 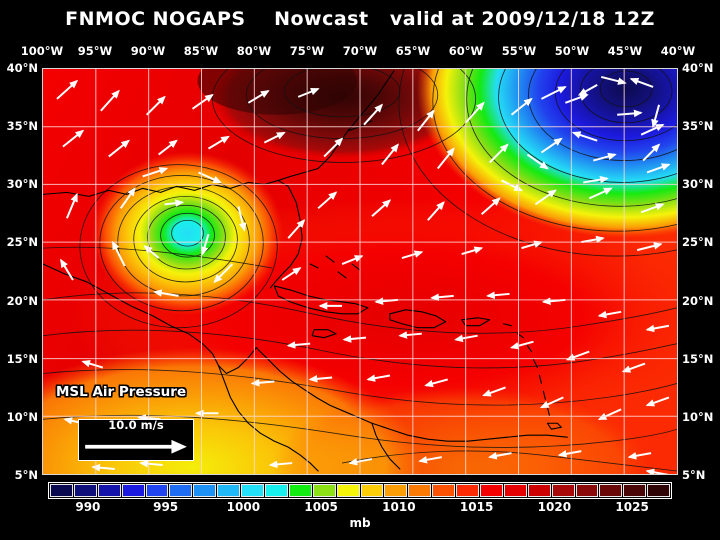 I want to click on colorbar-tick: 990, so click(x=88, y=507).